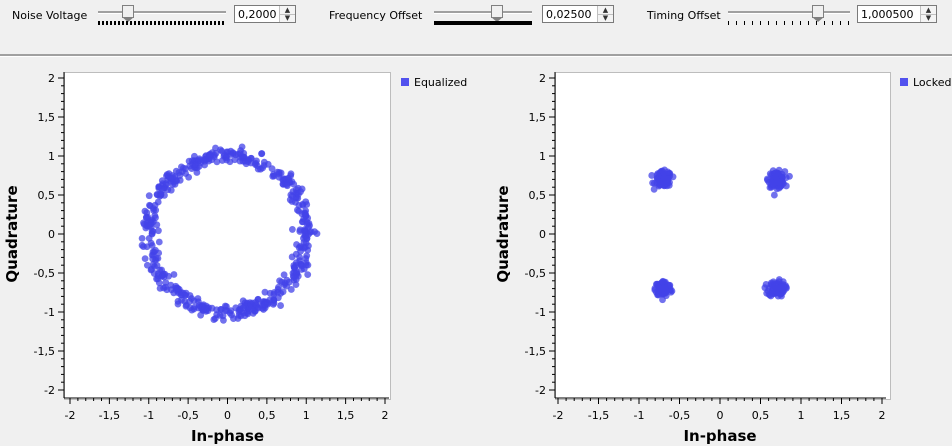 This screenshot has width=952, height=446. I want to click on frequency-offset-spinbox: 0,02500 ▲ ▼, so click(578, 14).